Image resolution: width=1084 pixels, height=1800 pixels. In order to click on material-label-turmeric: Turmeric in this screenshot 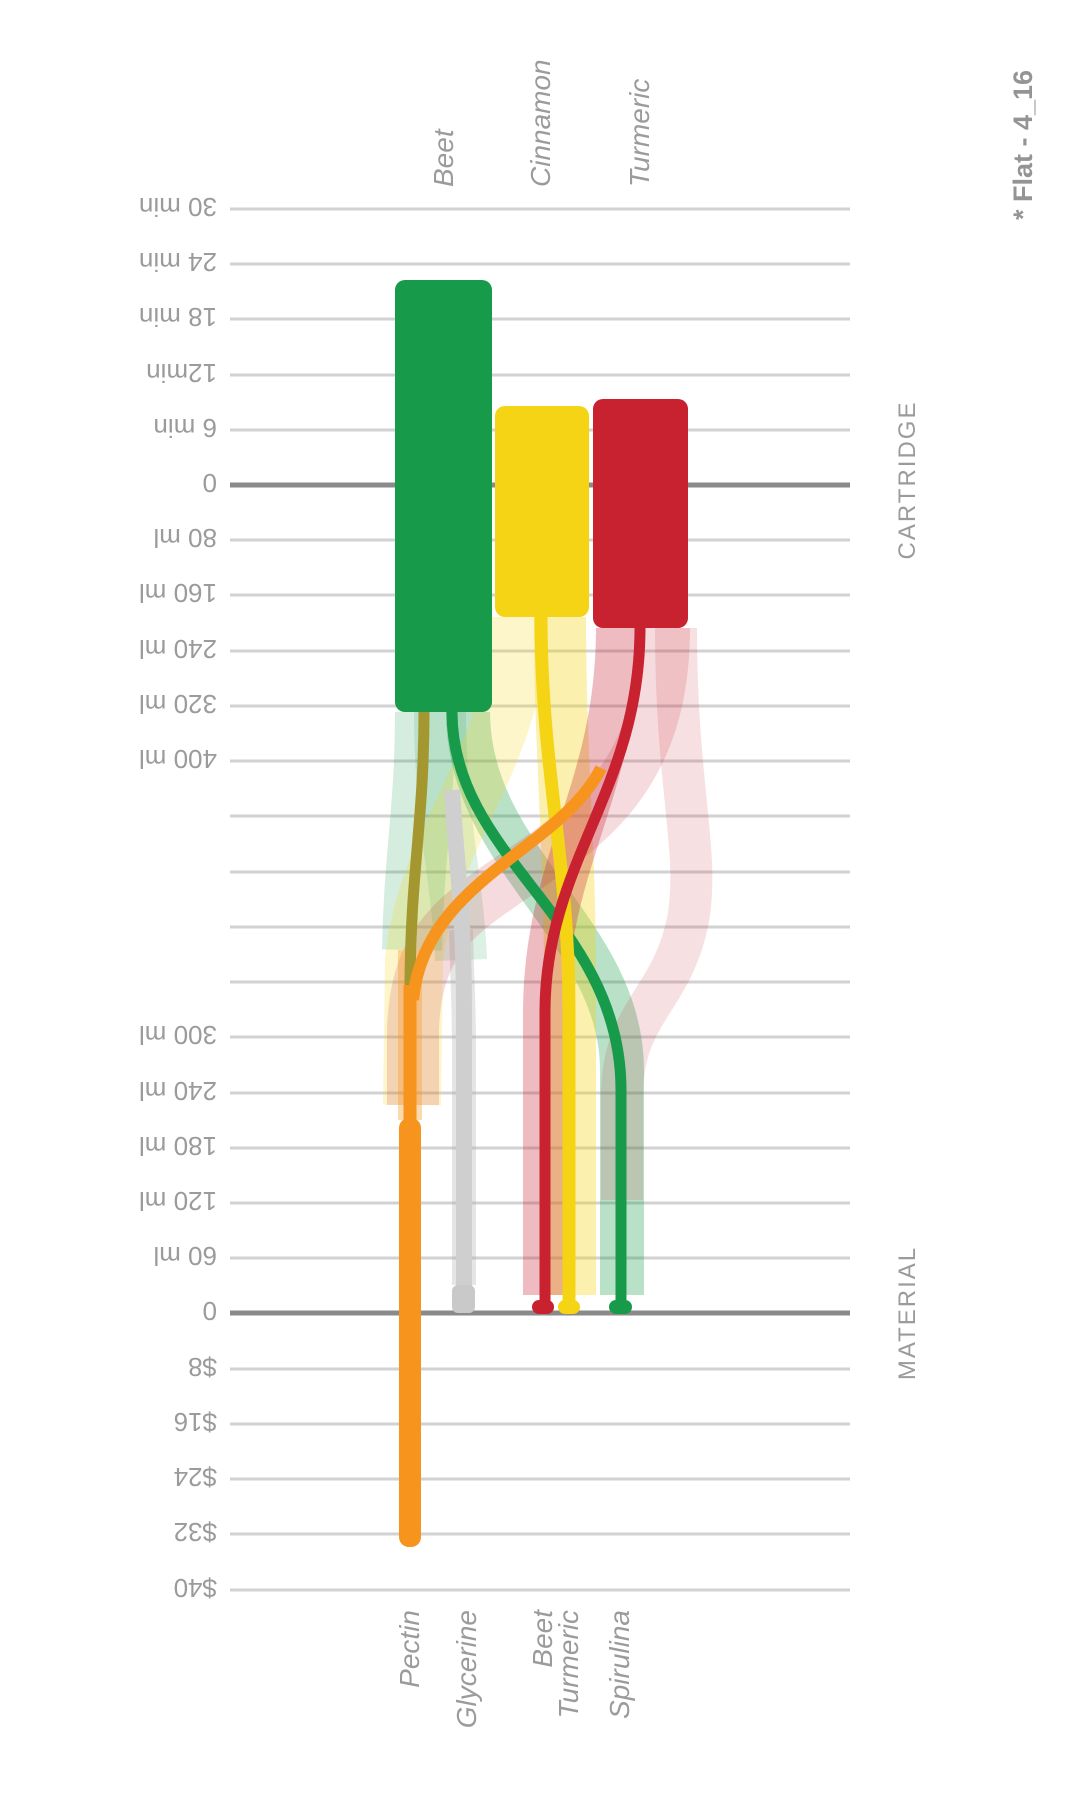, I will do `click(568, 1664)`.